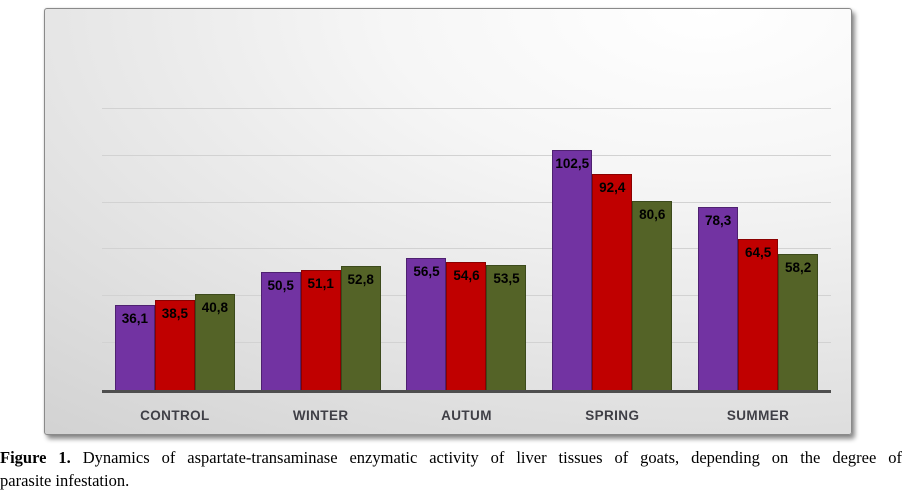 The width and height of the screenshot is (902, 494). What do you see at coordinates (320, 415) in the screenshot?
I see `category-label-winter: WINTER` at bounding box center [320, 415].